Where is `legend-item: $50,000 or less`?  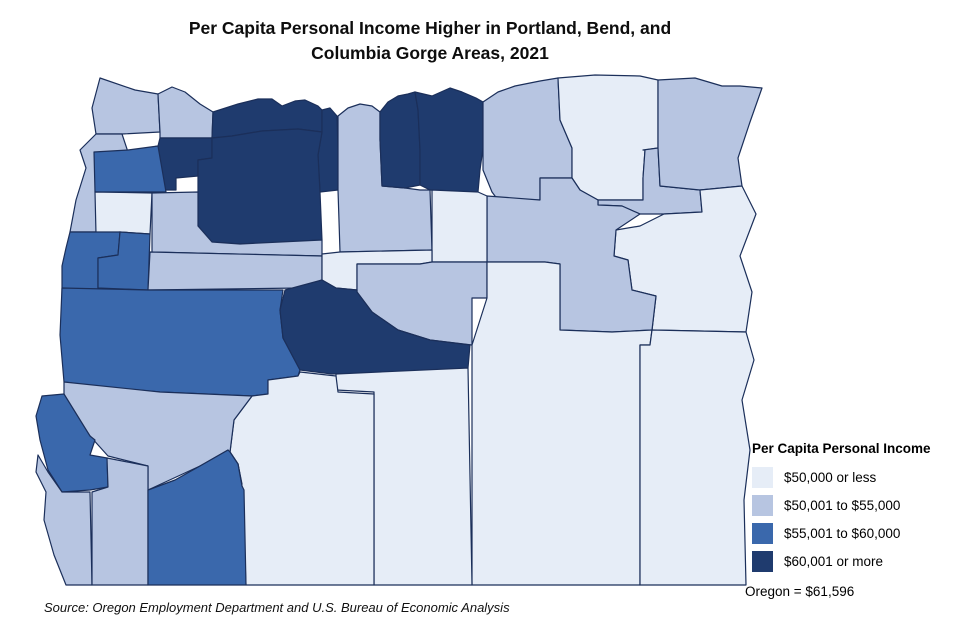
legend-item: $50,000 or less is located at coordinates (865, 477).